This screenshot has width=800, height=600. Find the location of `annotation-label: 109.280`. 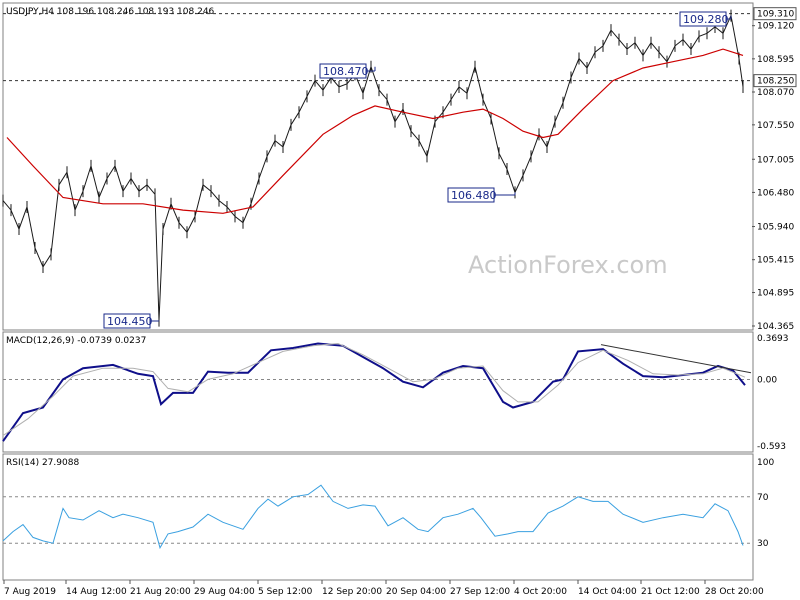

annotation-label: 109.280 is located at coordinates (706, 19).